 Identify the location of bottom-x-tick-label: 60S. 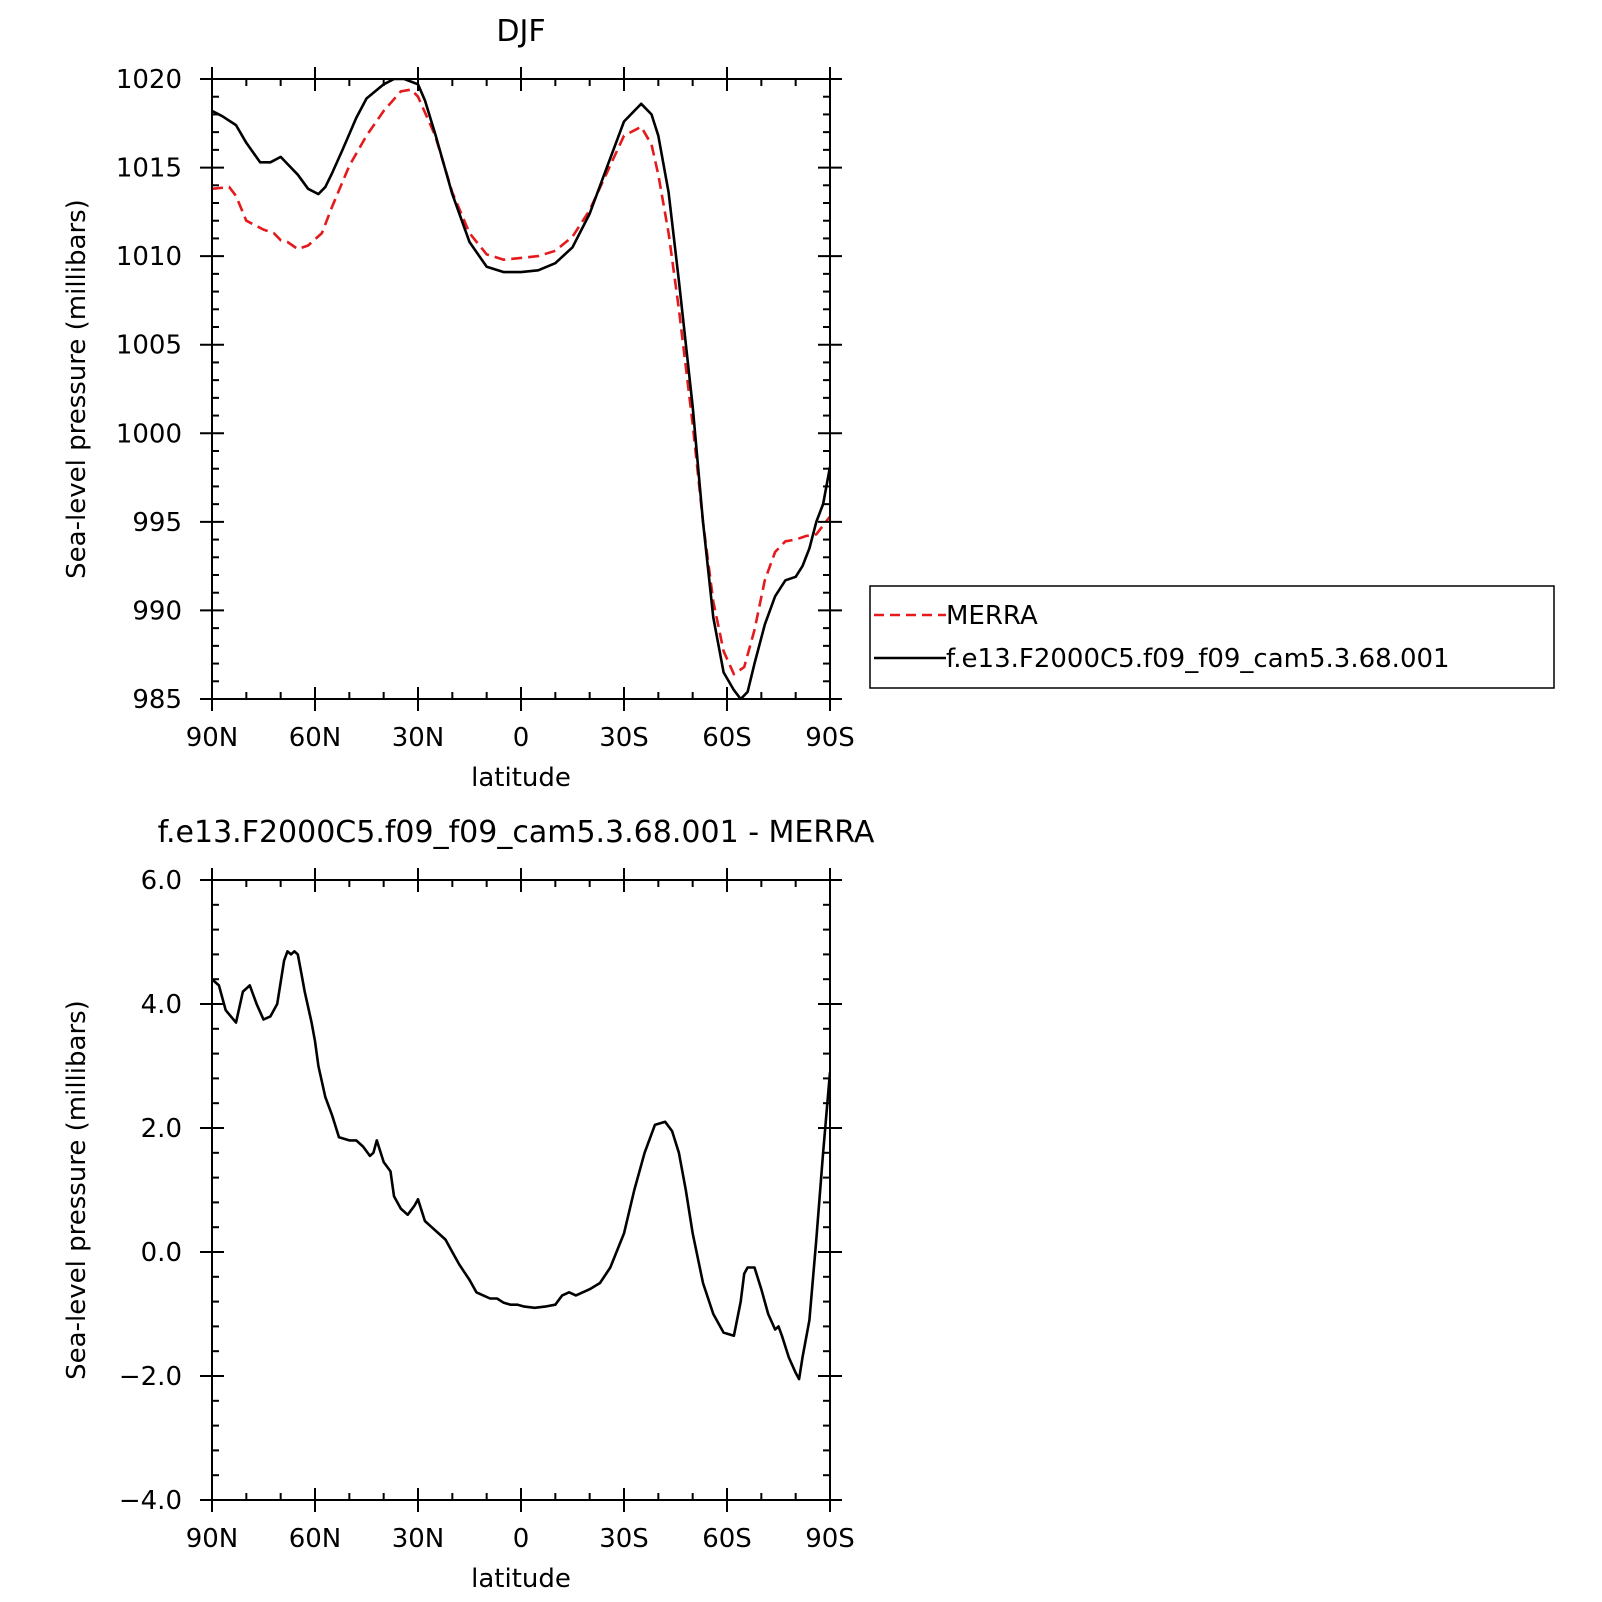
(727, 1539).